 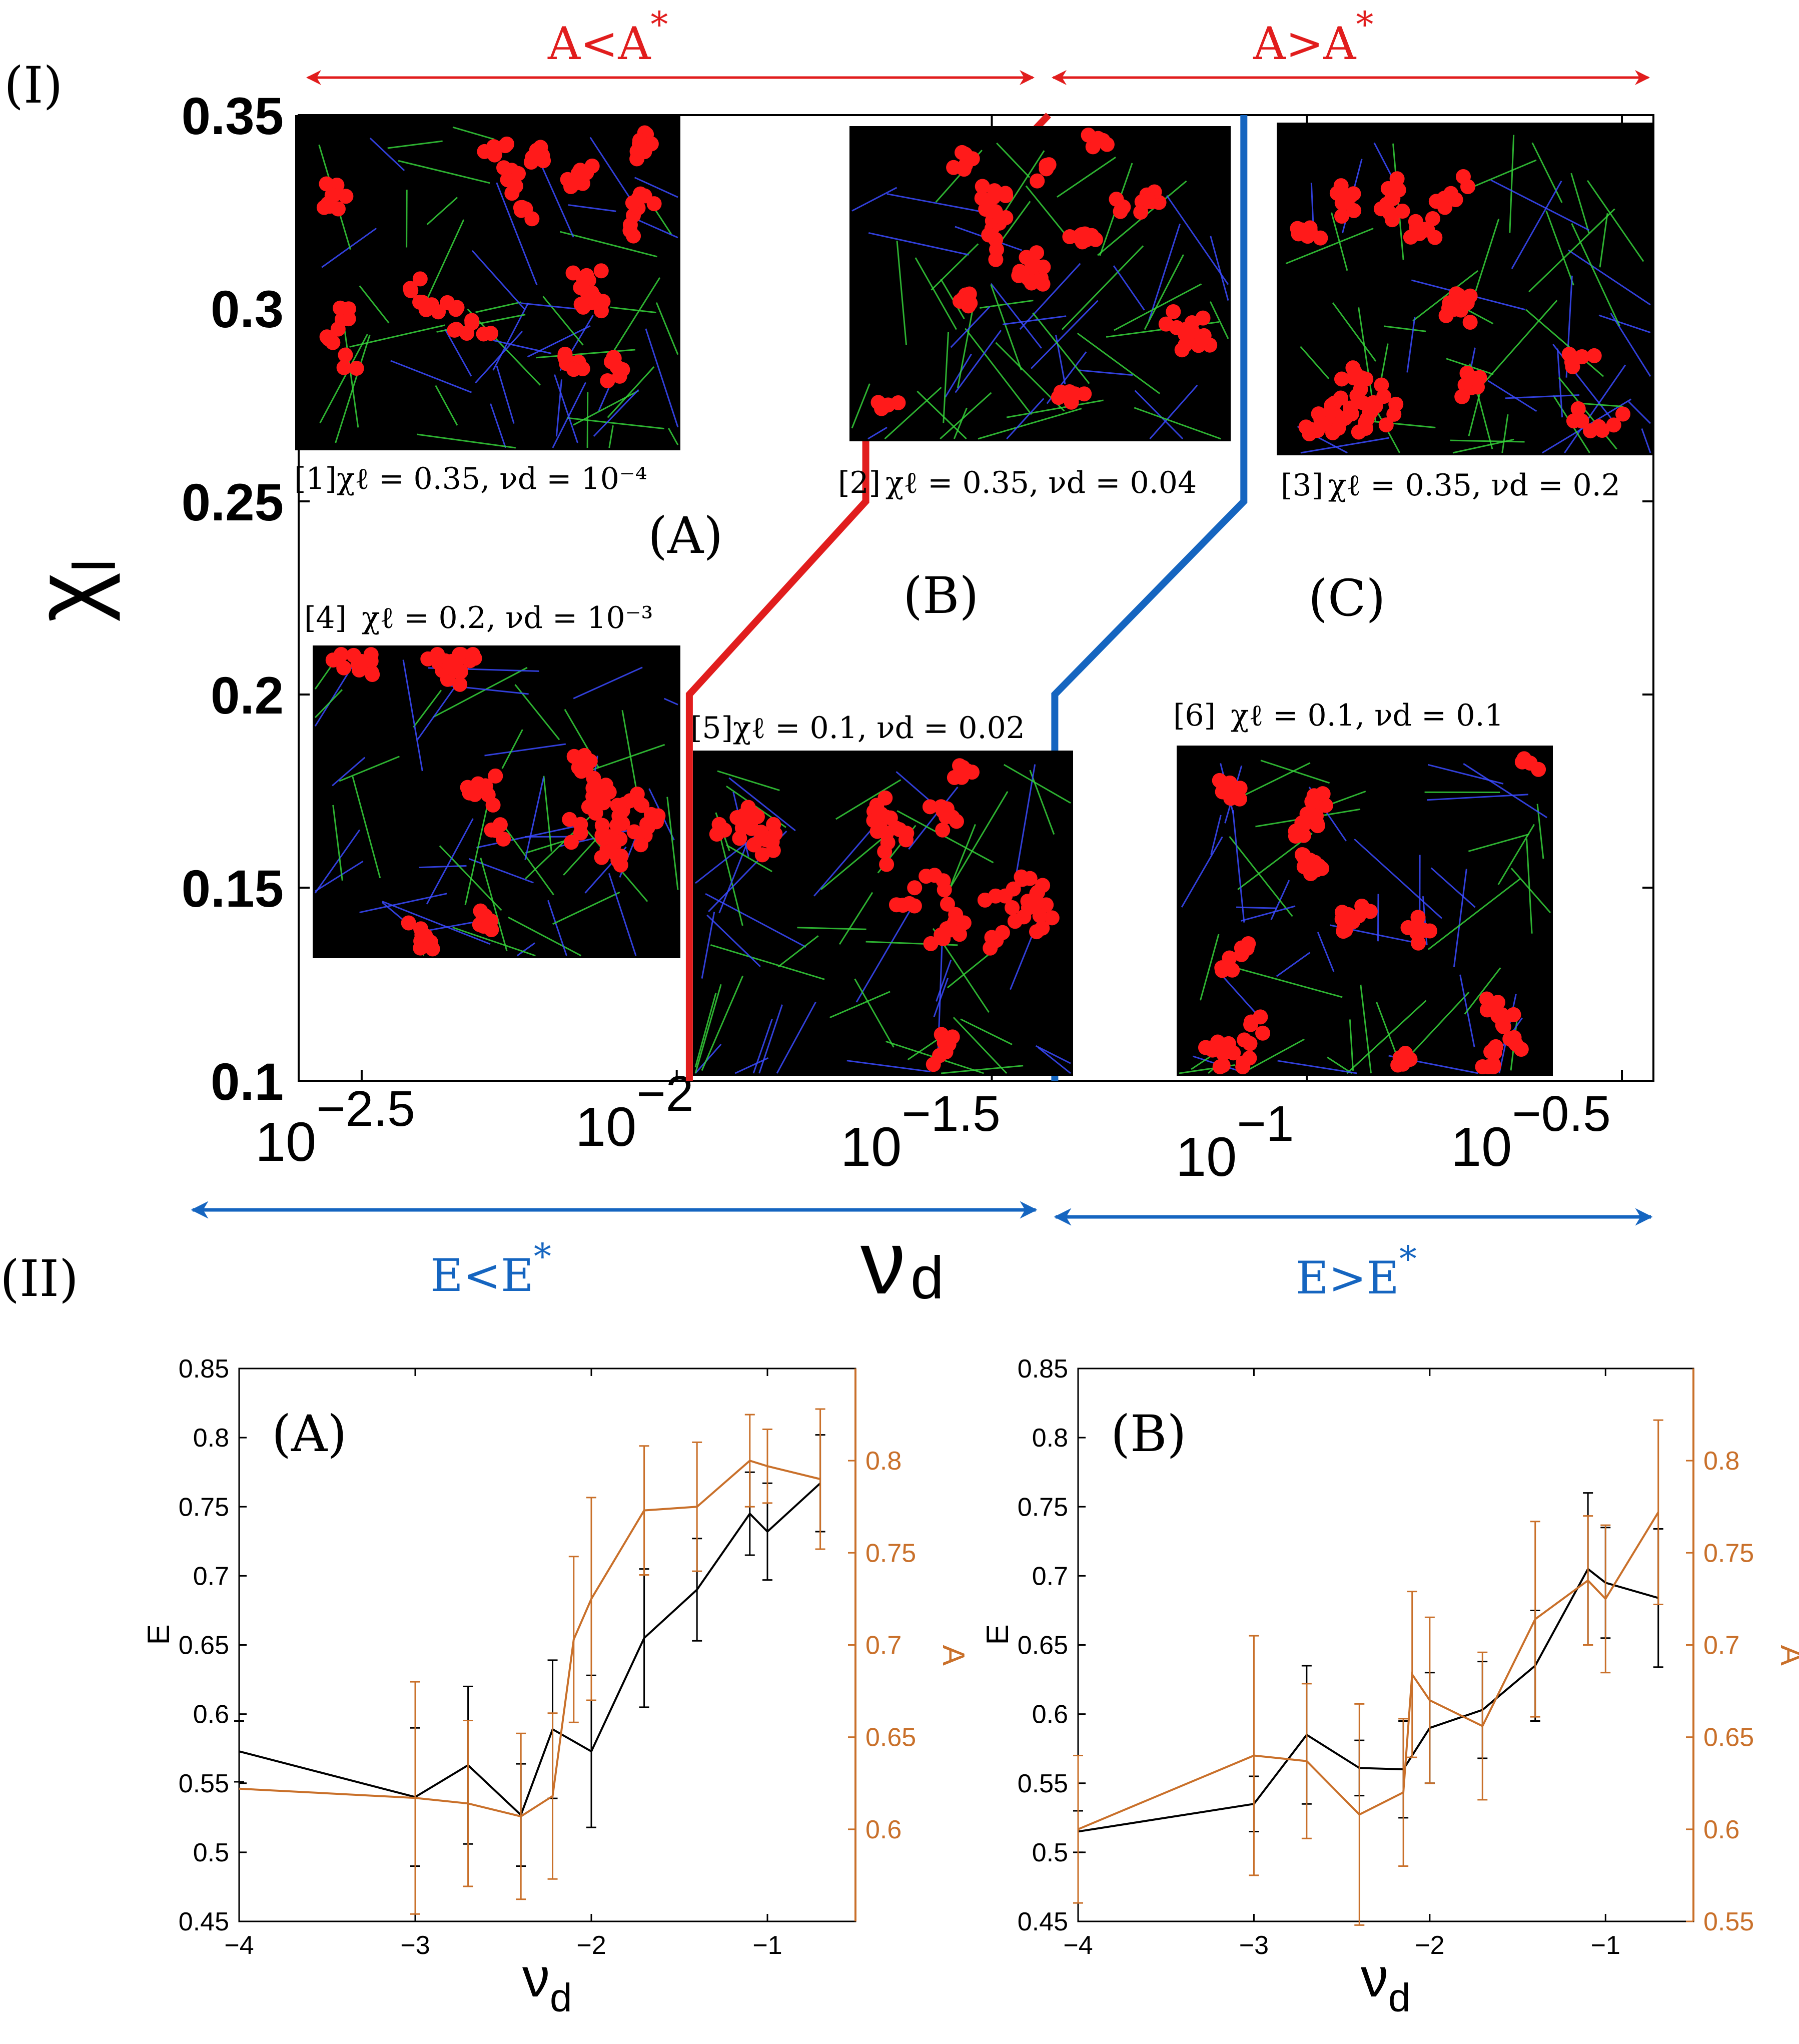 I want to click on y-right-tick-label: 0.6, so click(x=883, y=1829).